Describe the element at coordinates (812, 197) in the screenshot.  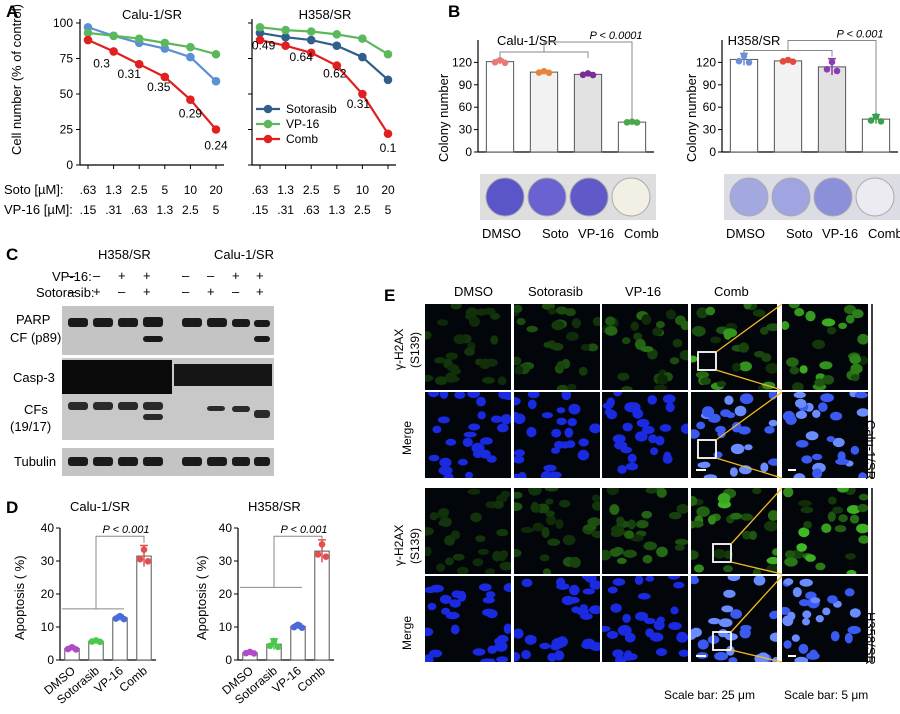
I see `colony-plate-image-h358` at that location.